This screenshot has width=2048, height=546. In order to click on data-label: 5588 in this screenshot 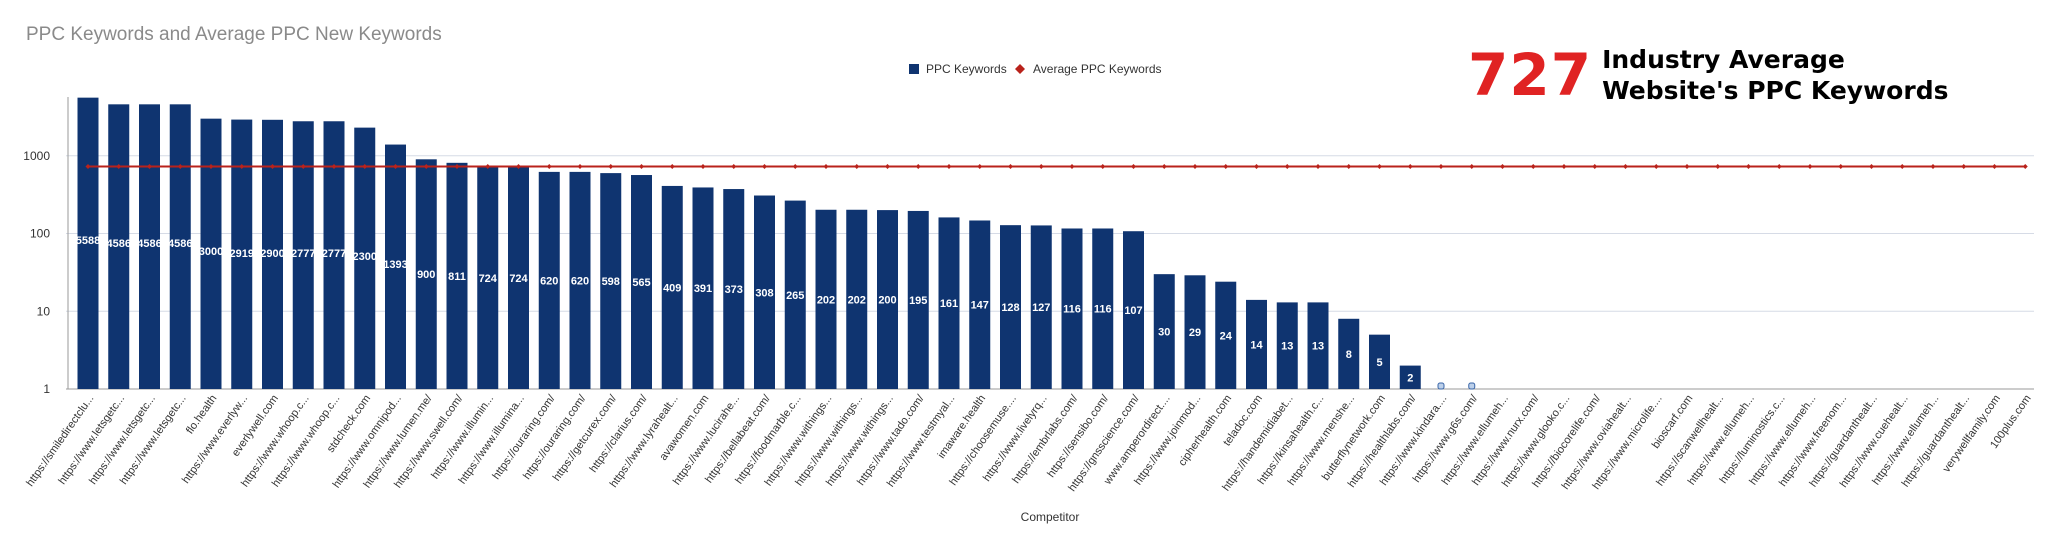, I will do `click(88, 241)`.